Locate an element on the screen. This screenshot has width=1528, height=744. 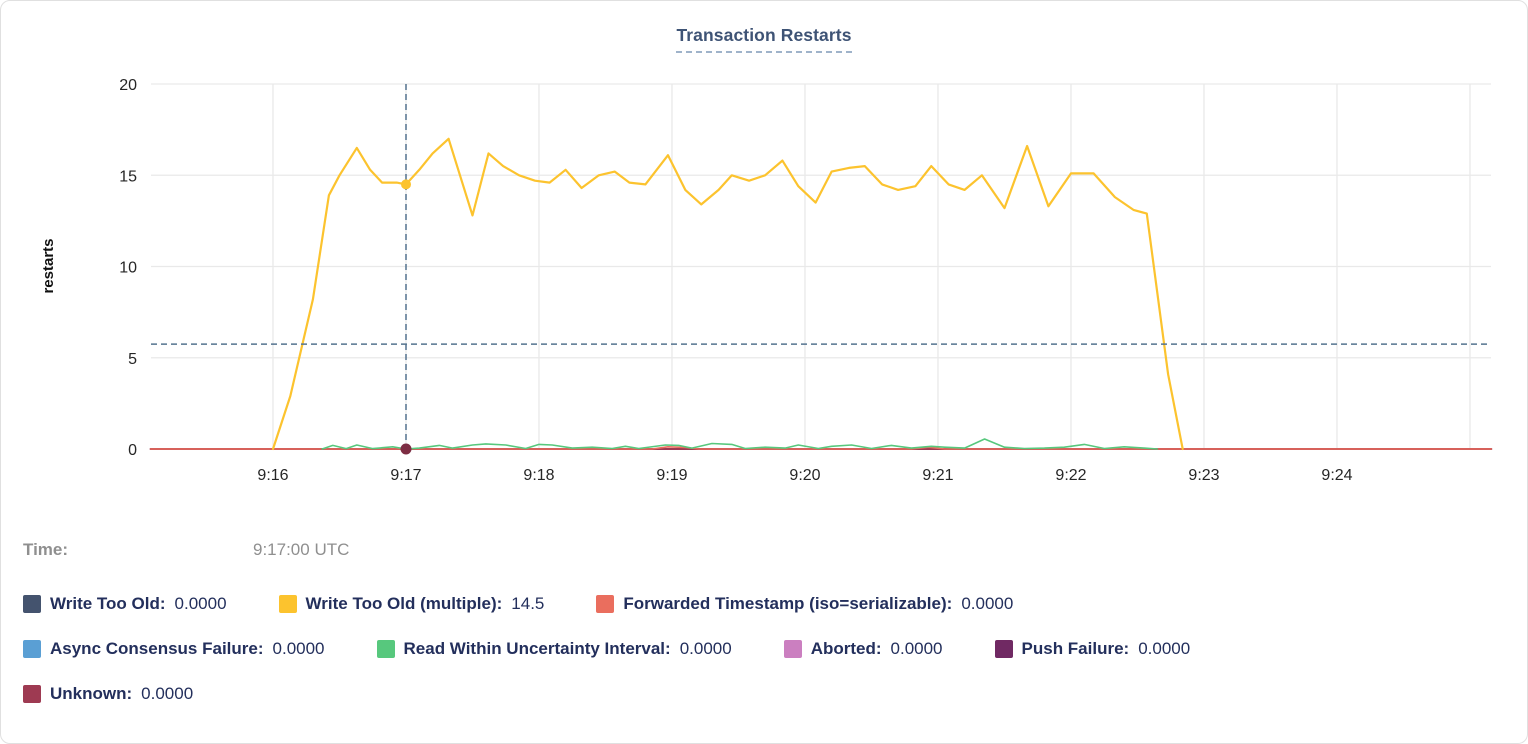
y-tick-label: 5 is located at coordinates (132, 359).